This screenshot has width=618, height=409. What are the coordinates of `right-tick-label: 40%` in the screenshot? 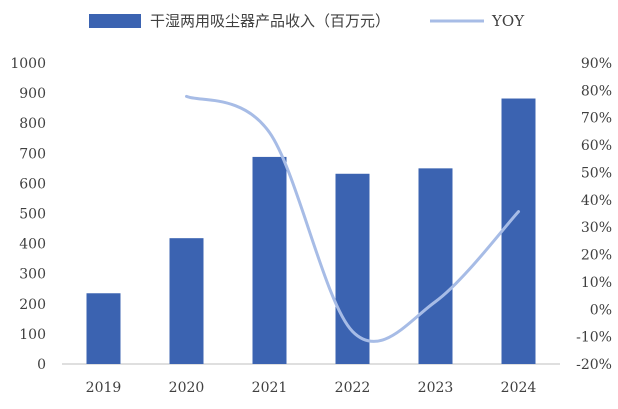 It's located at (596, 201).